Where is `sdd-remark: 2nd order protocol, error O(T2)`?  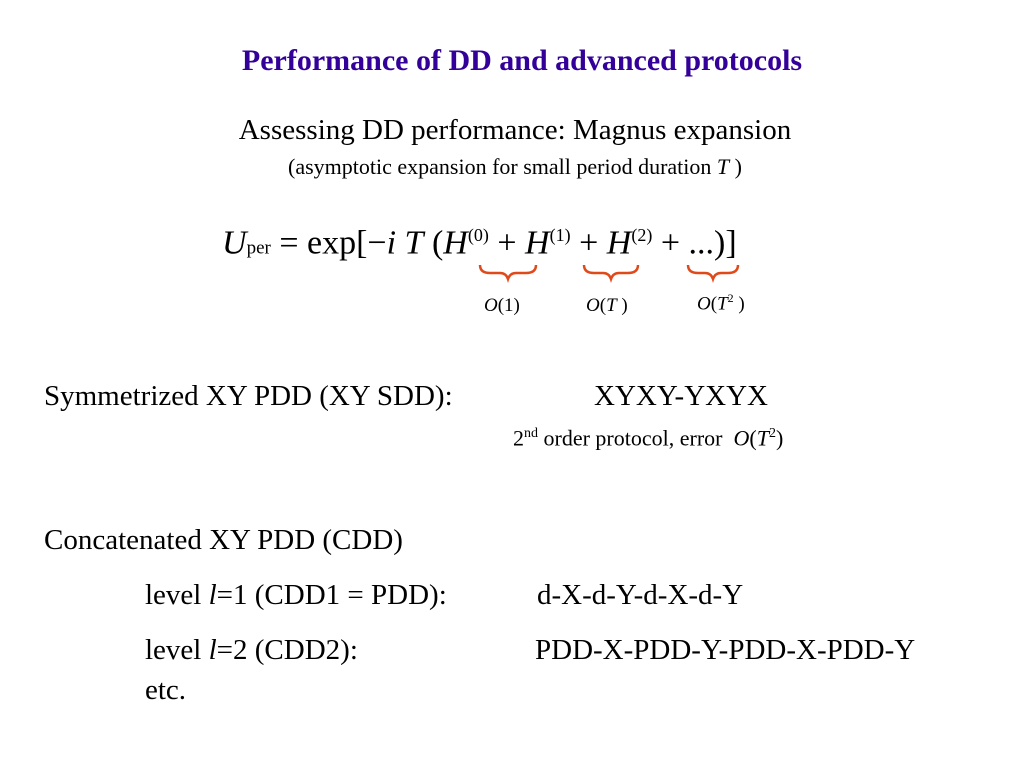 sdd-remark: 2nd order protocol, error O(T2) is located at coordinates (648, 438).